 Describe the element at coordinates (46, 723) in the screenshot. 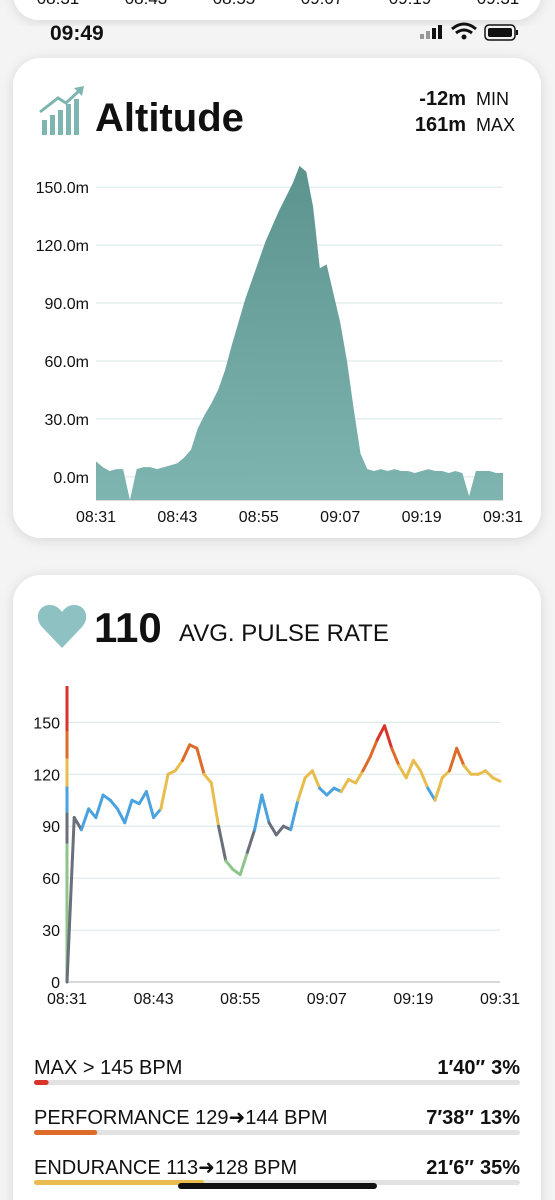

I see `y-tick-label: 150` at that location.